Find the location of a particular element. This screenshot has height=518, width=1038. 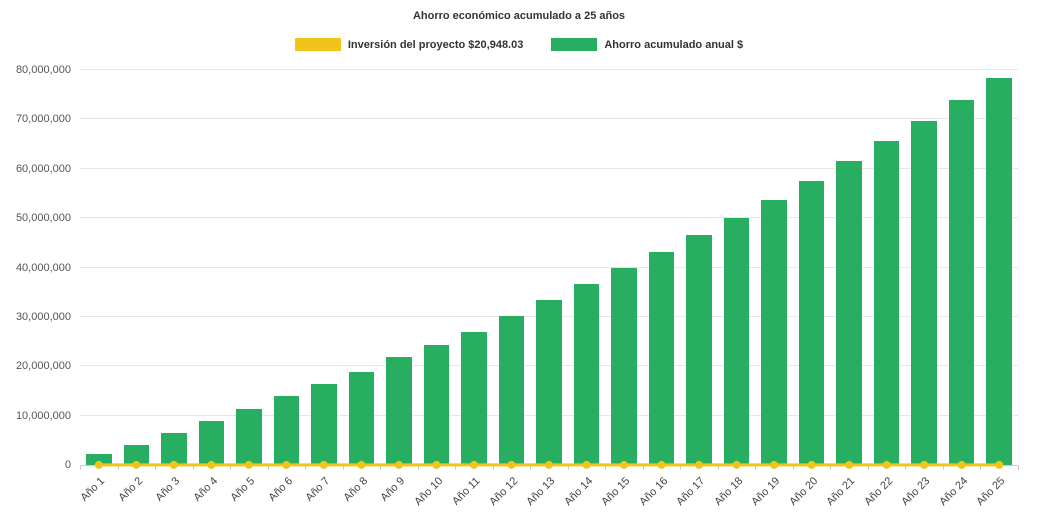

y-axis-label: 40,000,000 is located at coordinates (43, 267).